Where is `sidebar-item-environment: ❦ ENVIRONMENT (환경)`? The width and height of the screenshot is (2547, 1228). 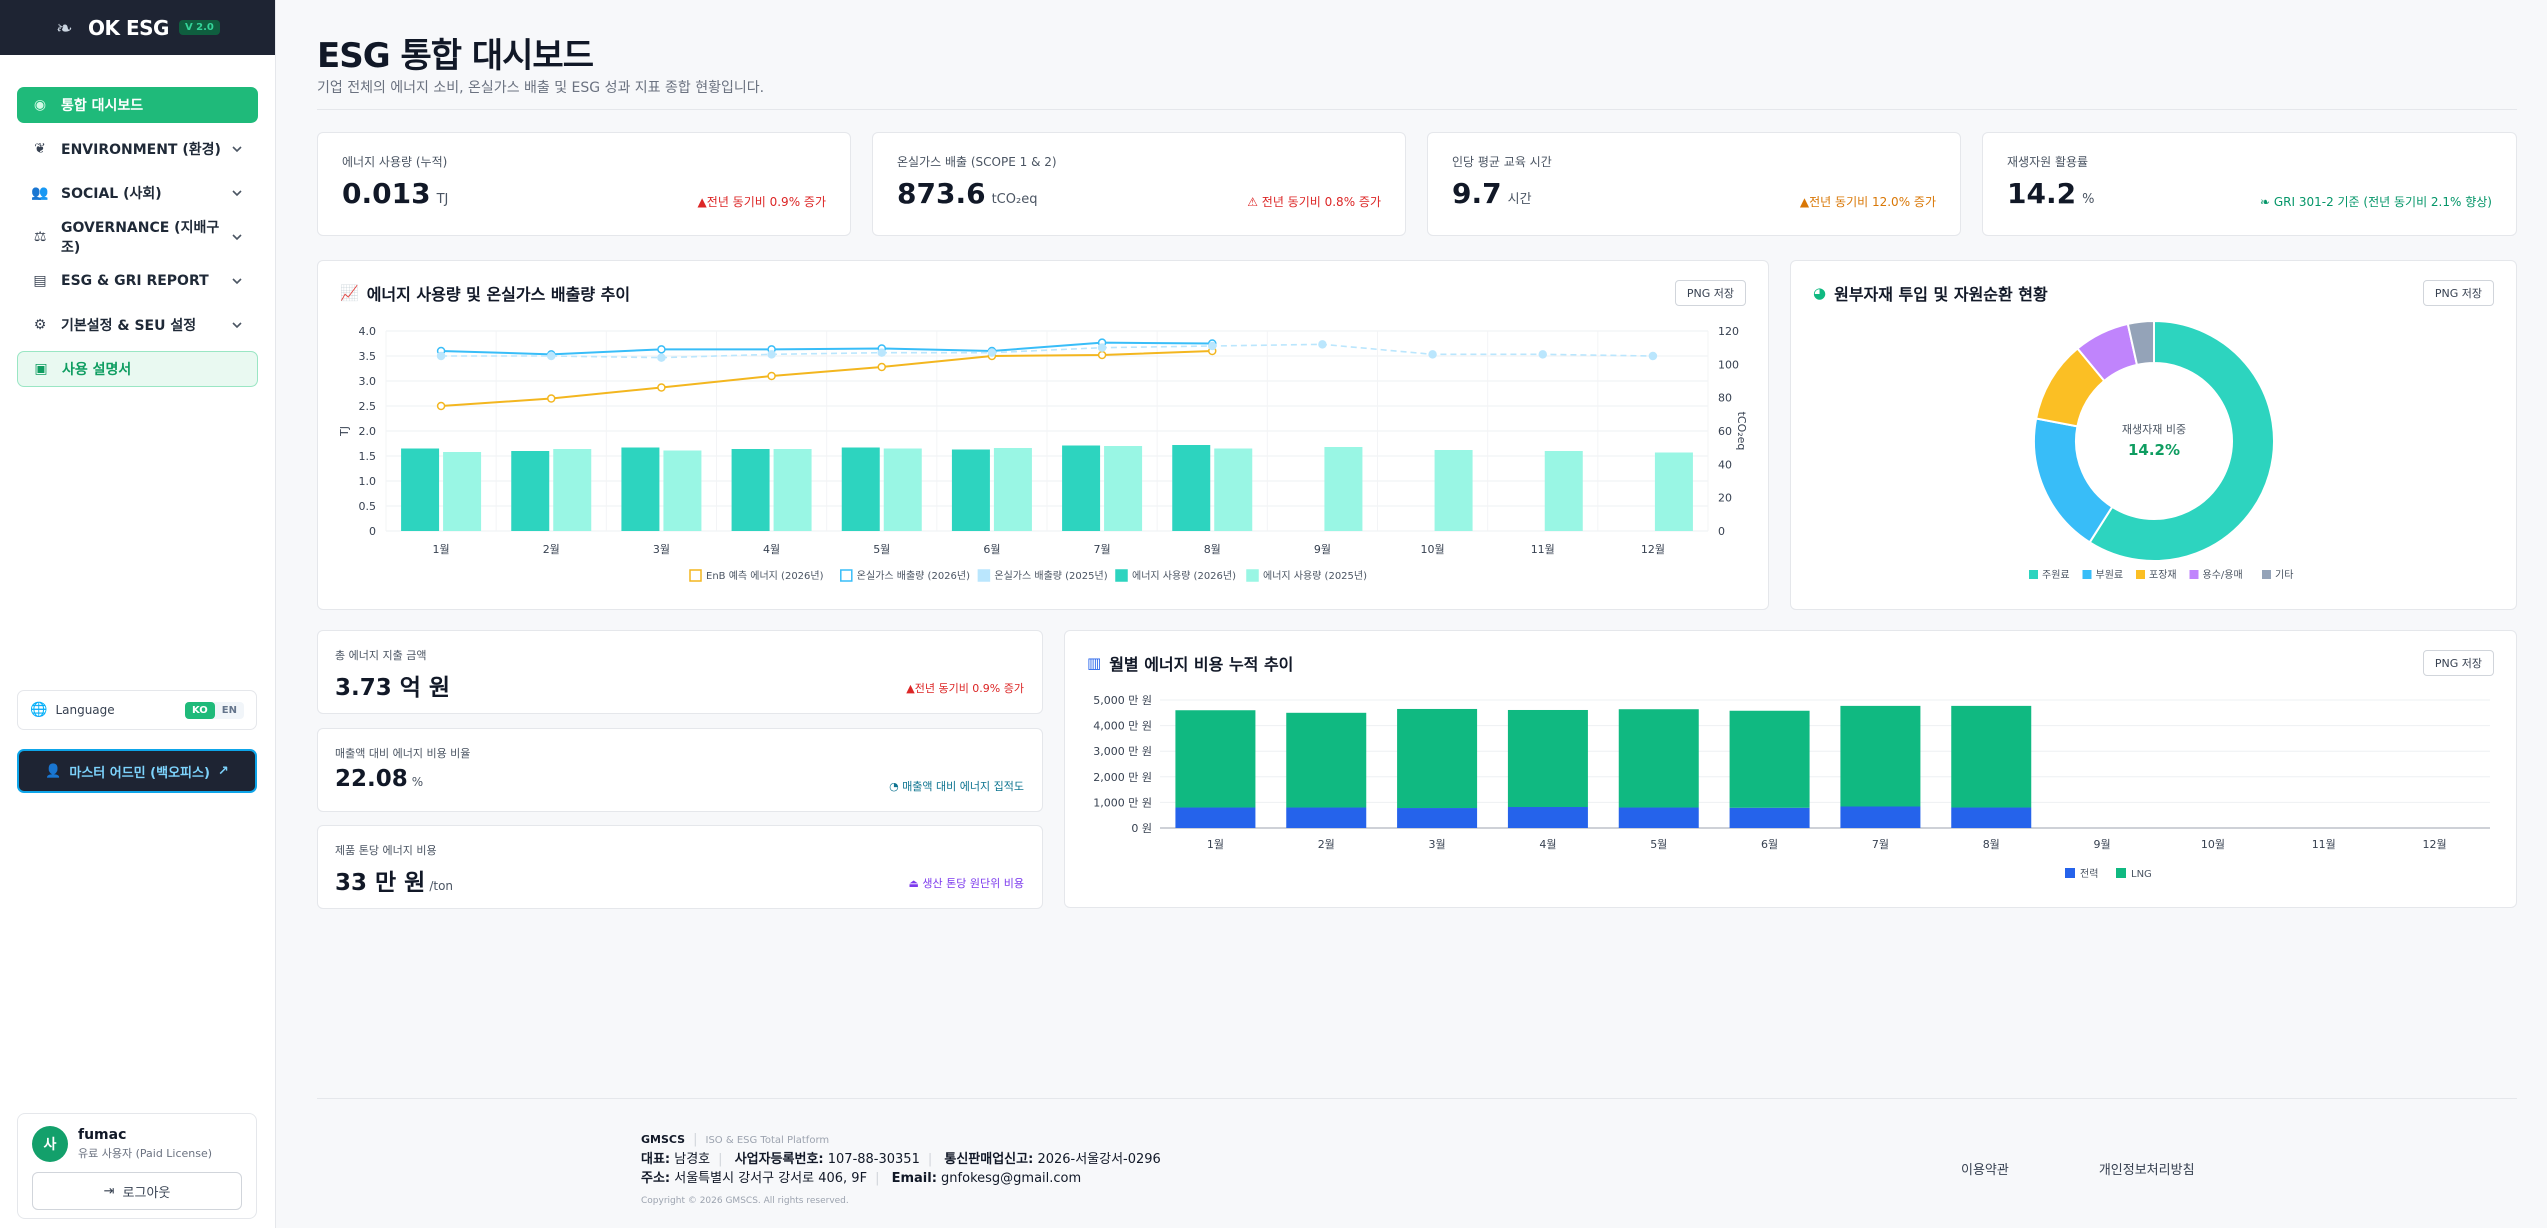
sidebar-item-environment: ❦ ENVIRONMENT (환경) is located at coordinates (137, 149).